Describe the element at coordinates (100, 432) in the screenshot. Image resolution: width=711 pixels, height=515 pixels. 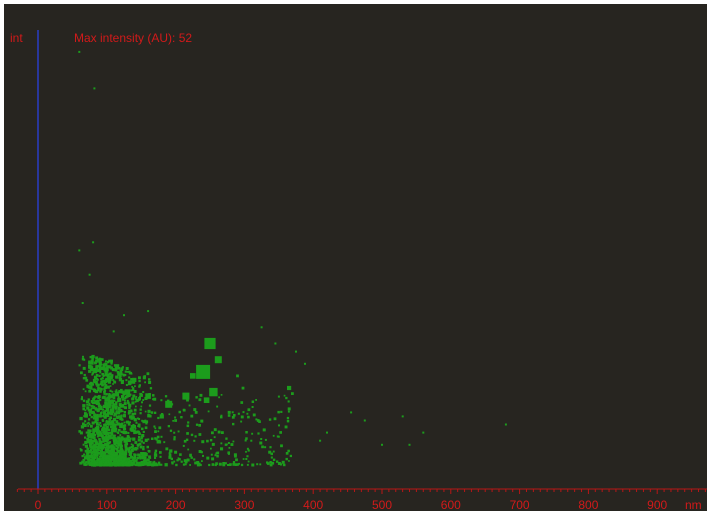
I see `large-point` at that location.